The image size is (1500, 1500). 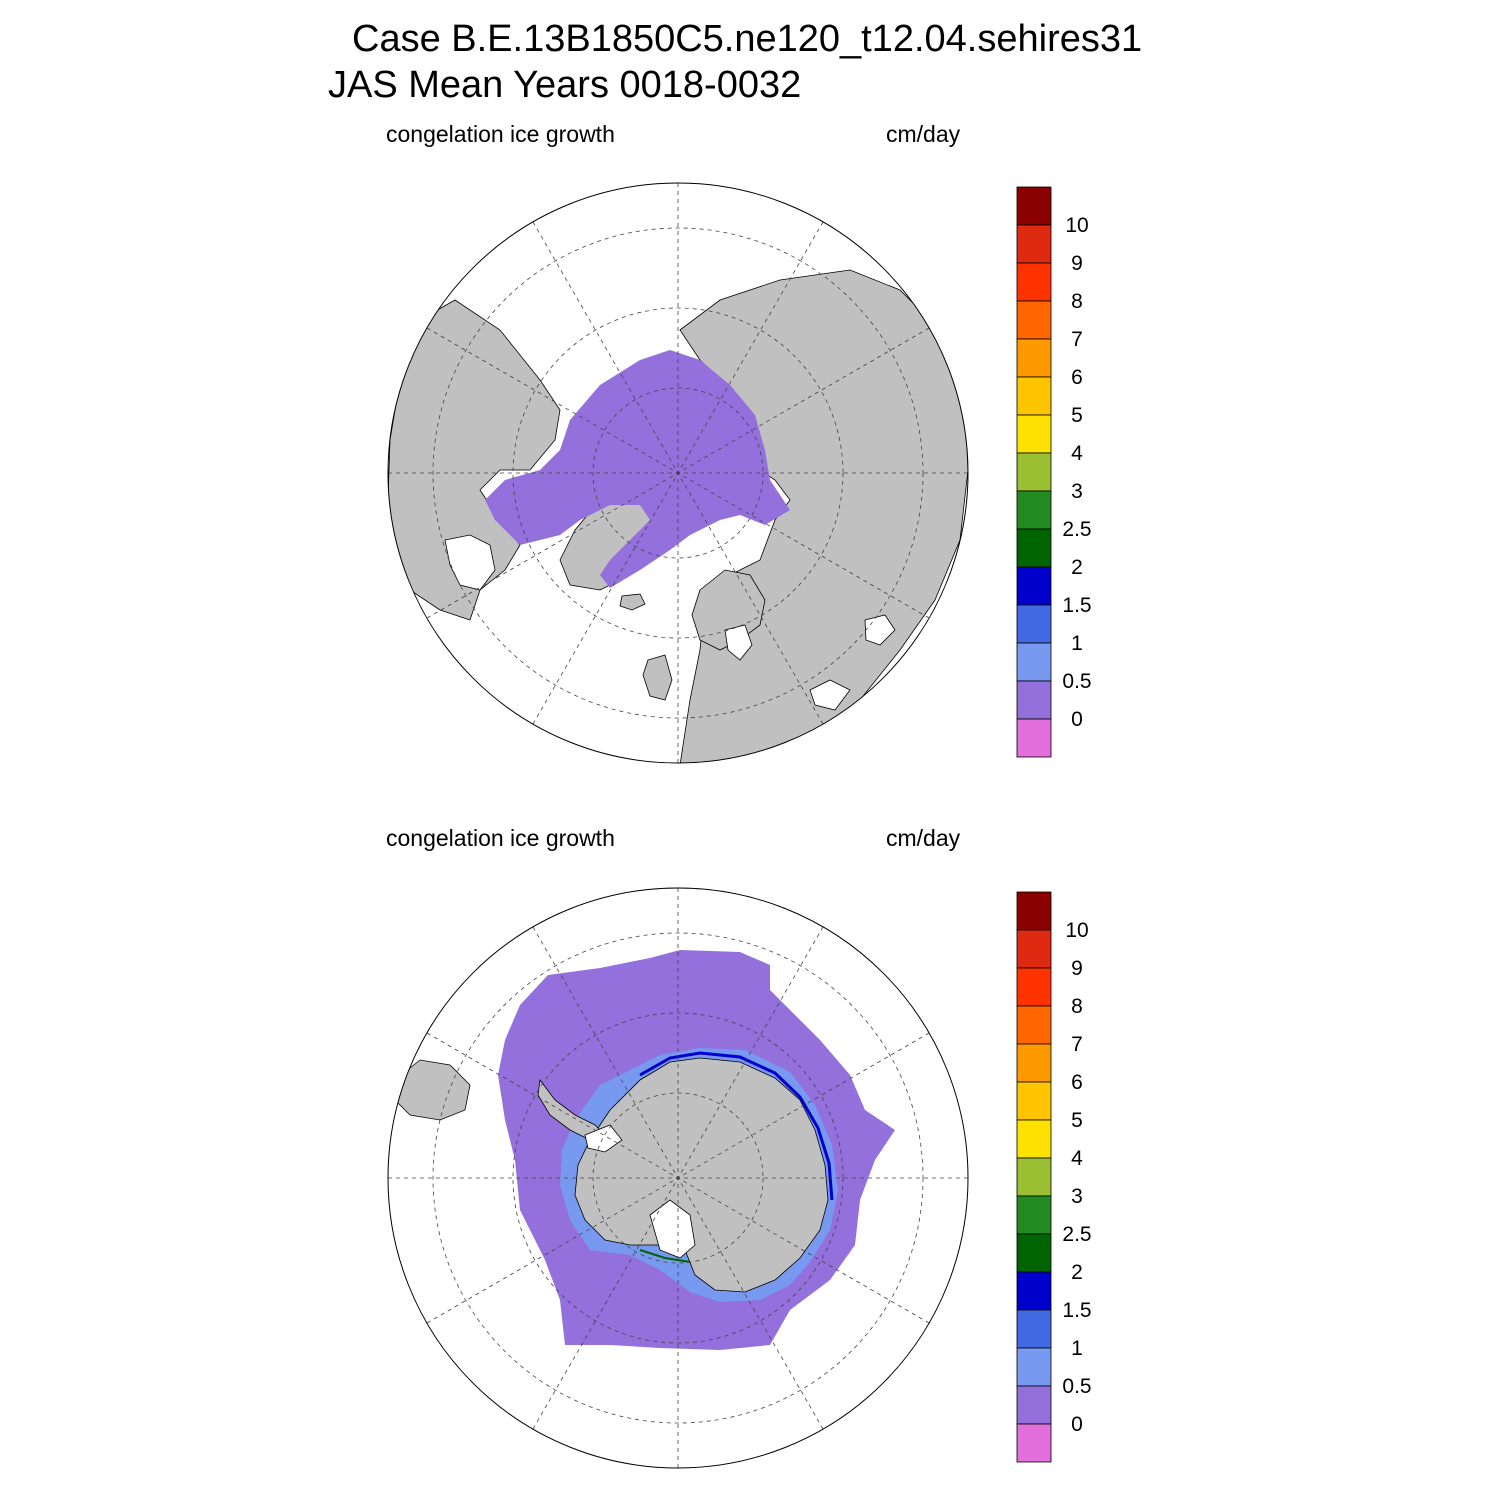 What do you see at coordinates (1077, 339) in the screenshot?
I see `north-colorbar-label: 7` at bounding box center [1077, 339].